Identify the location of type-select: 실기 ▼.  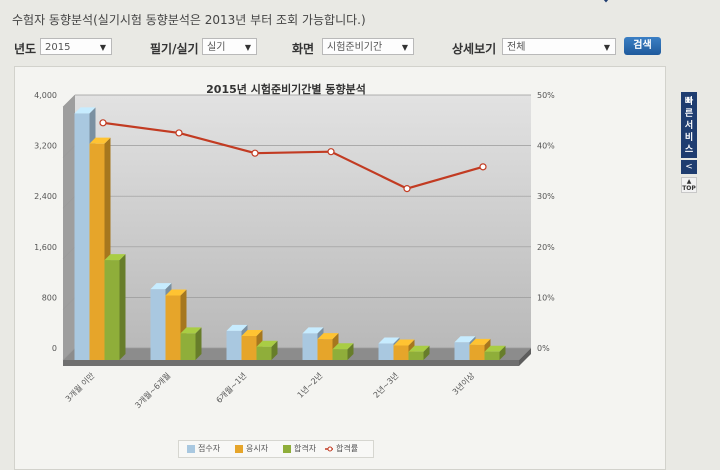
(229, 46).